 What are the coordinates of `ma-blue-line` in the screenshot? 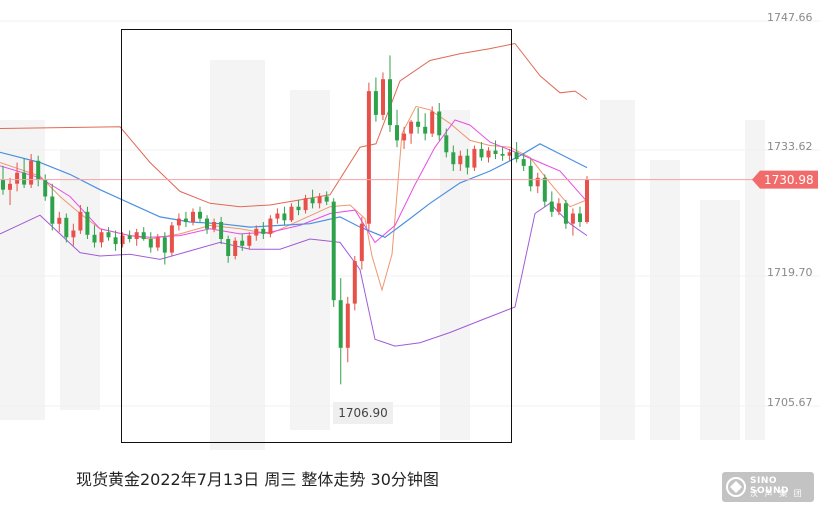 It's located at (294, 190).